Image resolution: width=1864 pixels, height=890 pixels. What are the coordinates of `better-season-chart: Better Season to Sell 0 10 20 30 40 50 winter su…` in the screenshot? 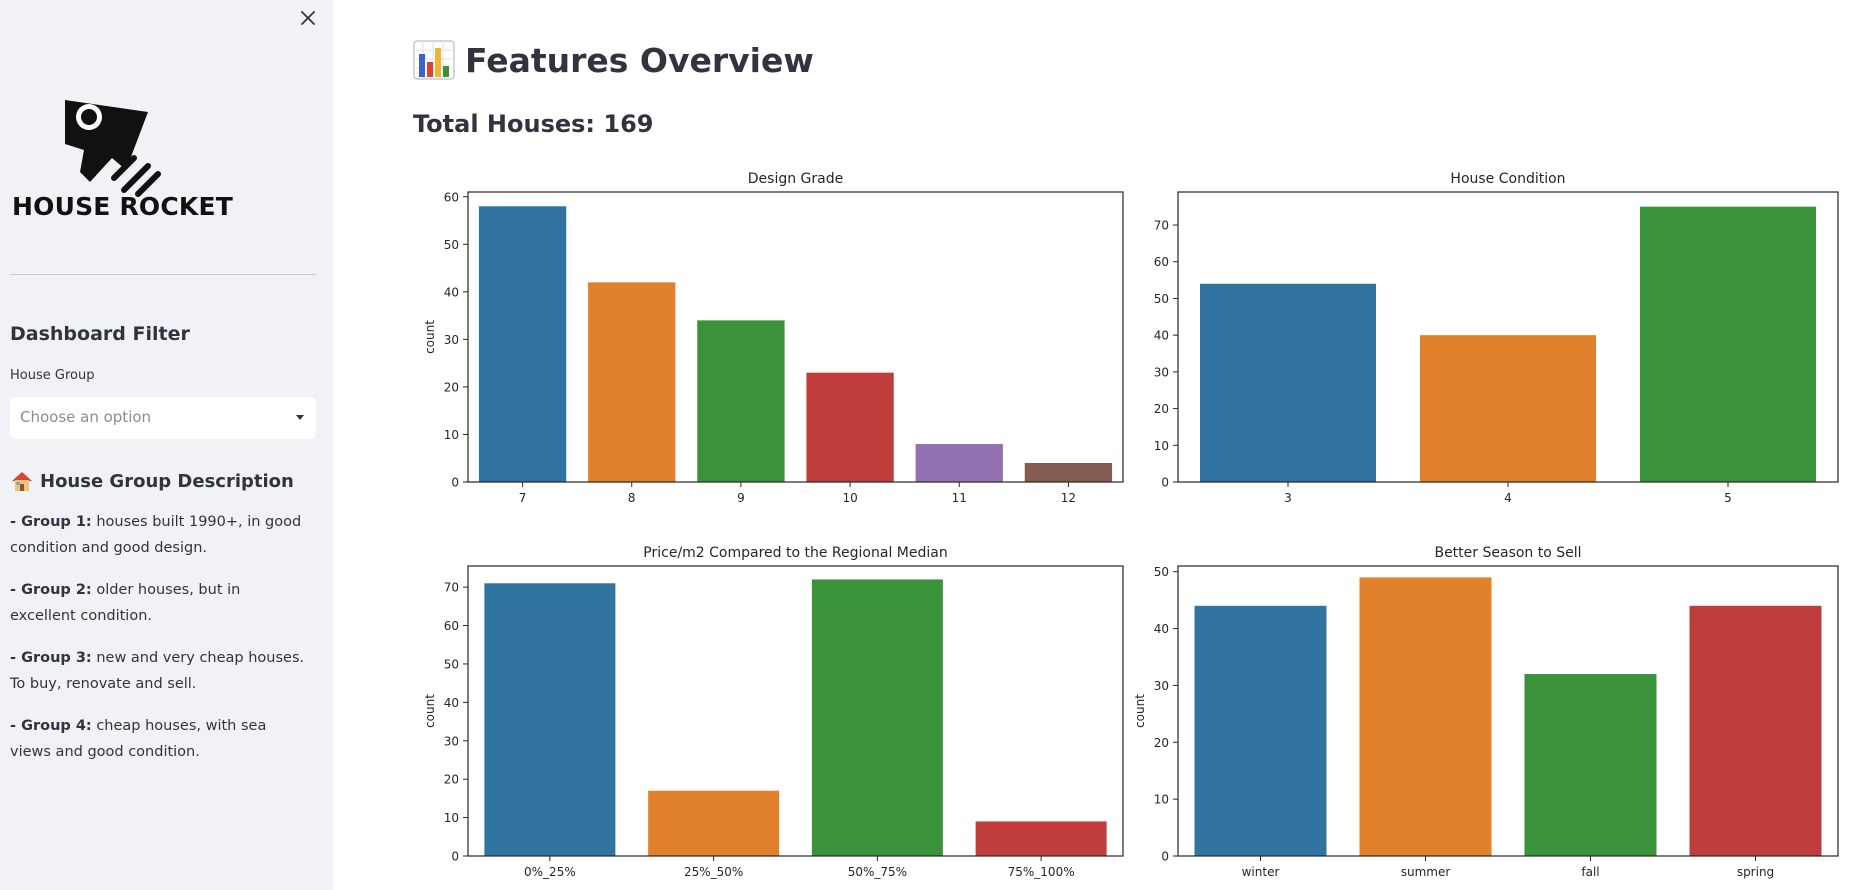 It's located at (1486, 712).